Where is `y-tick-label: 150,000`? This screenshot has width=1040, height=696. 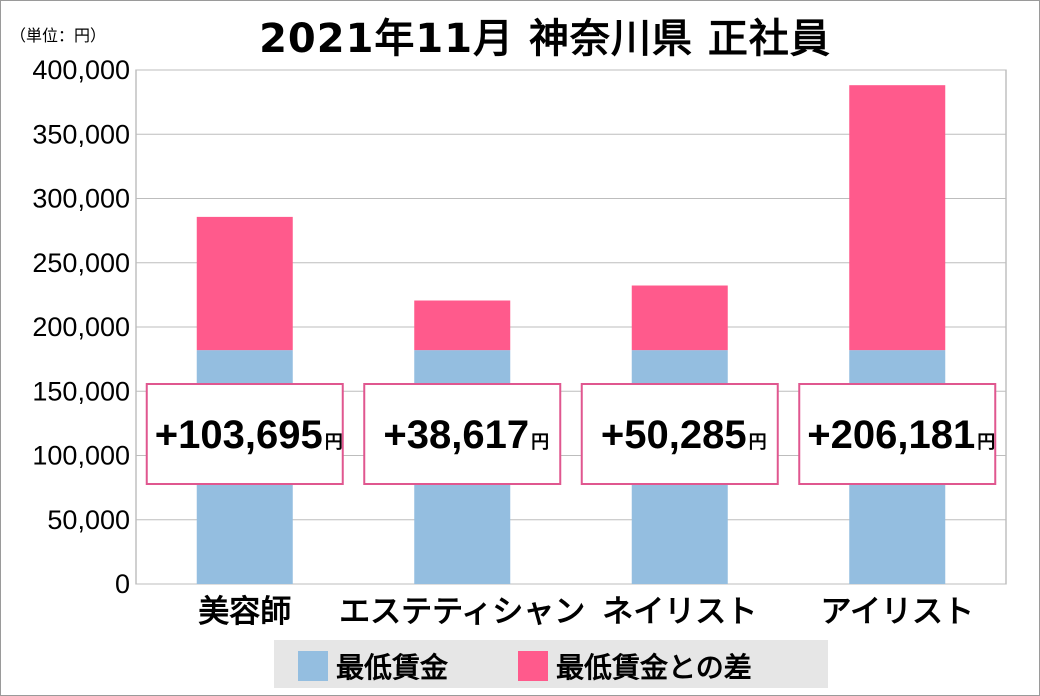
y-tick-label: 150,000 is located at coordinates (81, 391).